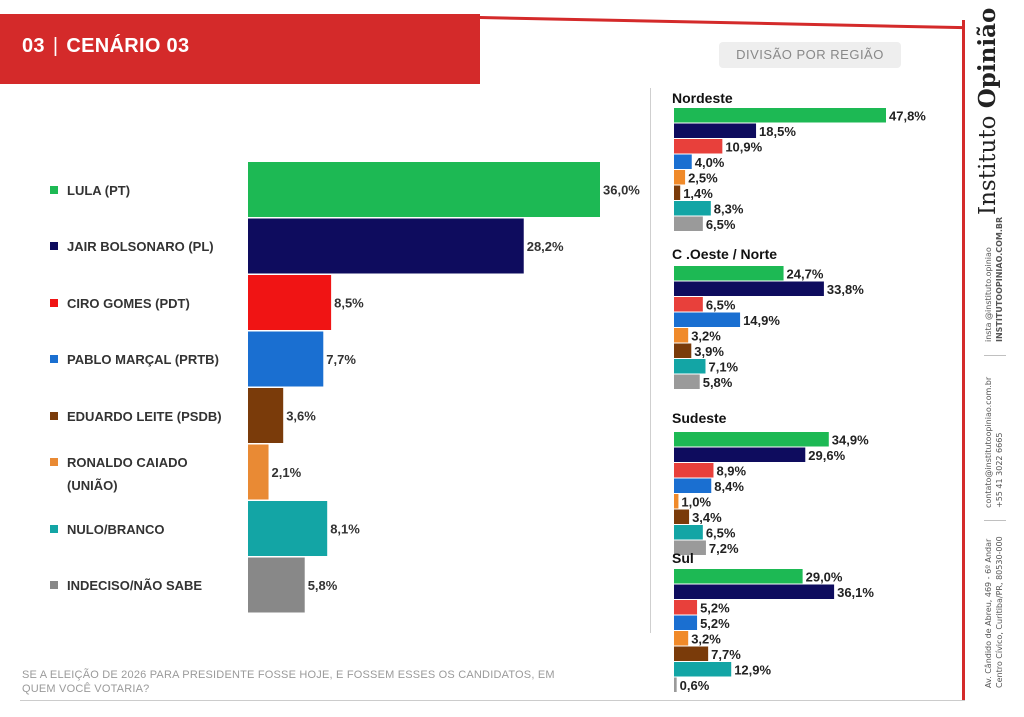 The height and width of the screenshot is (717, 1024). I want to click on bar-sul-pablo-marcal-prtb, so click(686, 622).